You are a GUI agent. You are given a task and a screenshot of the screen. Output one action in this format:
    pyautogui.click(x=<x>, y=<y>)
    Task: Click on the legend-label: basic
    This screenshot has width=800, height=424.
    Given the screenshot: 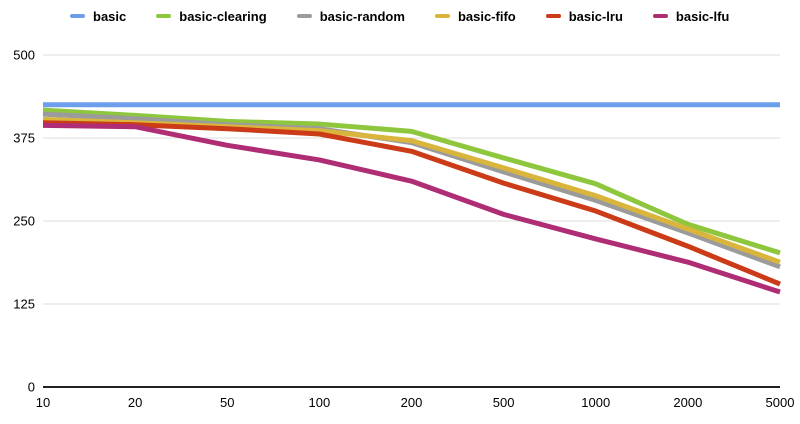 What is the action you would take?
    pyautogui.click(x=110, y=16)
    